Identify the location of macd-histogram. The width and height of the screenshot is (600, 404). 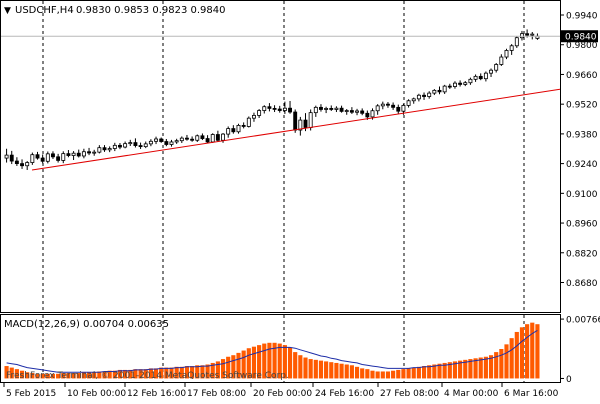
(272, 350).